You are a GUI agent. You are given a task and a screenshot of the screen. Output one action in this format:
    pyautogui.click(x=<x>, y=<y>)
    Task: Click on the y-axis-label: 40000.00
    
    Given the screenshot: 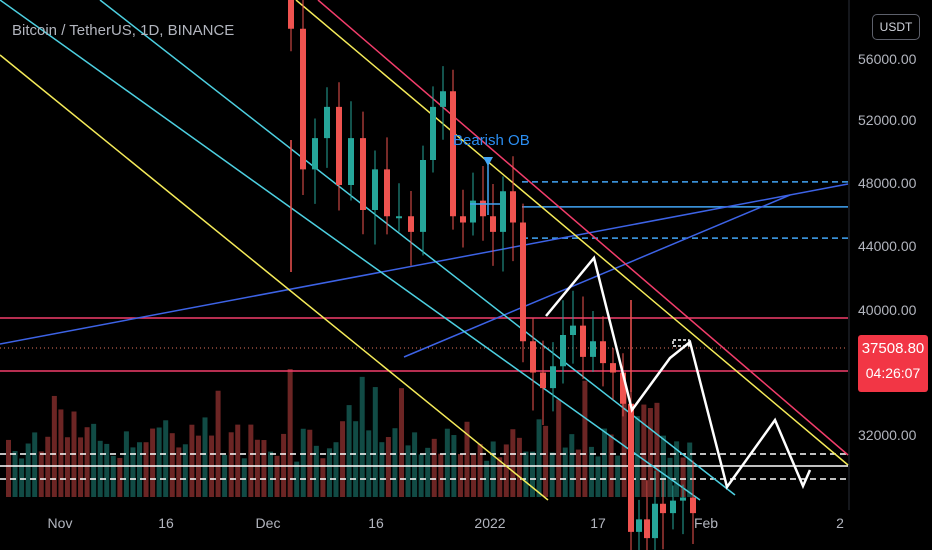 What is the action you would take?
    pyautogui.click(x=887, y=310)
    